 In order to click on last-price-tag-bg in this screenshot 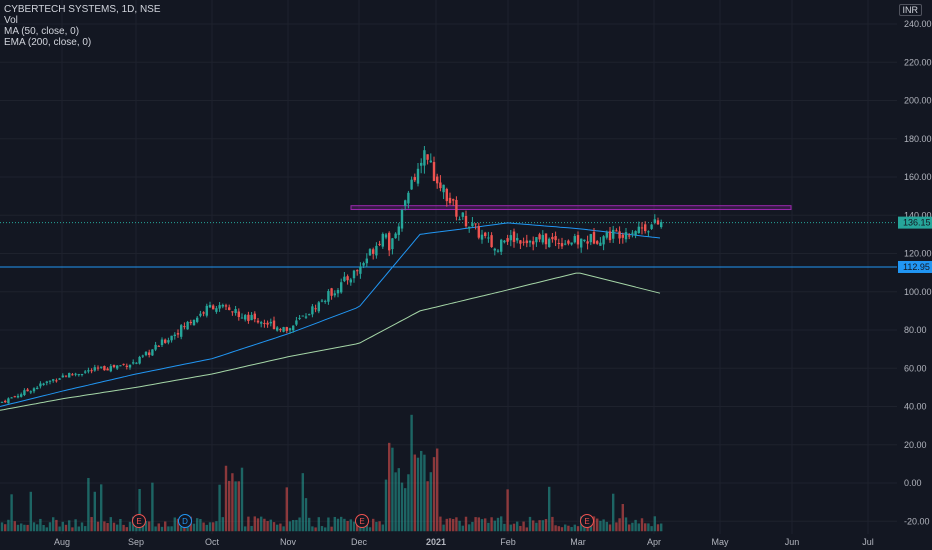, I will do `click(915, 222)`.